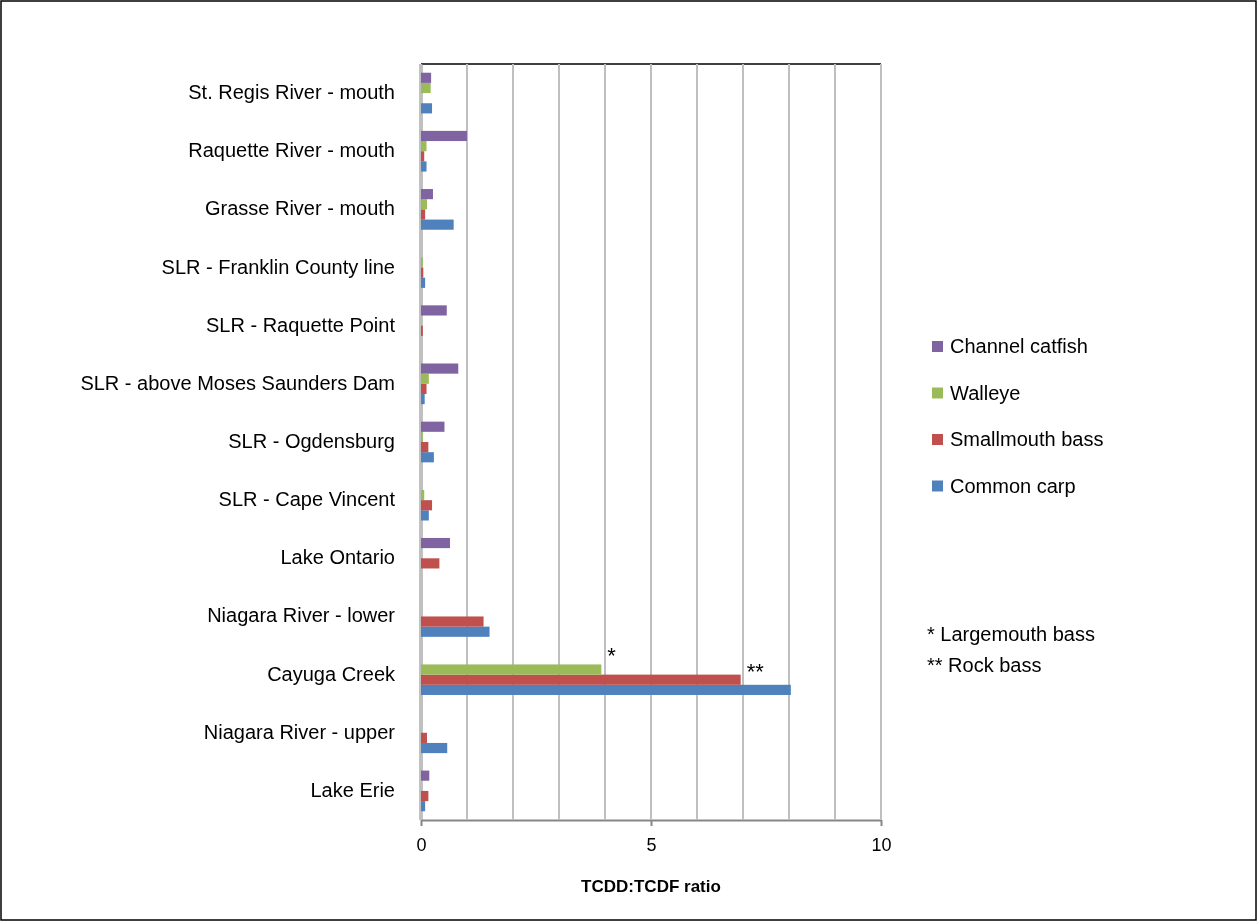 Image resolution: width=1257 pixels, height=921 pixels. What do you see at coordinates (237, 382) in the screenshot?
I see `y-tick-label: SLR - above Moses Saunders Dam` at bounding box center [237, 382].